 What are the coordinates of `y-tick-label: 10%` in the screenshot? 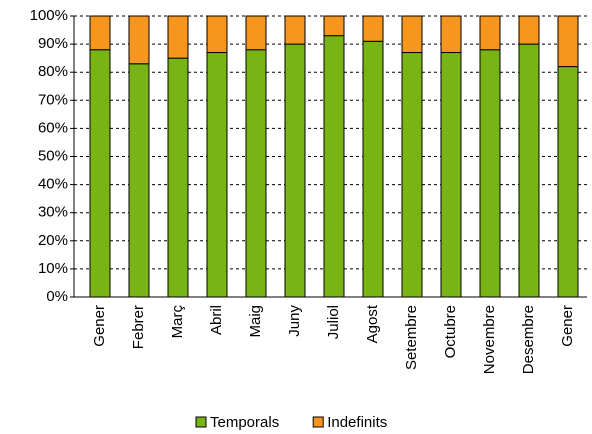 It's located at (53, 268).